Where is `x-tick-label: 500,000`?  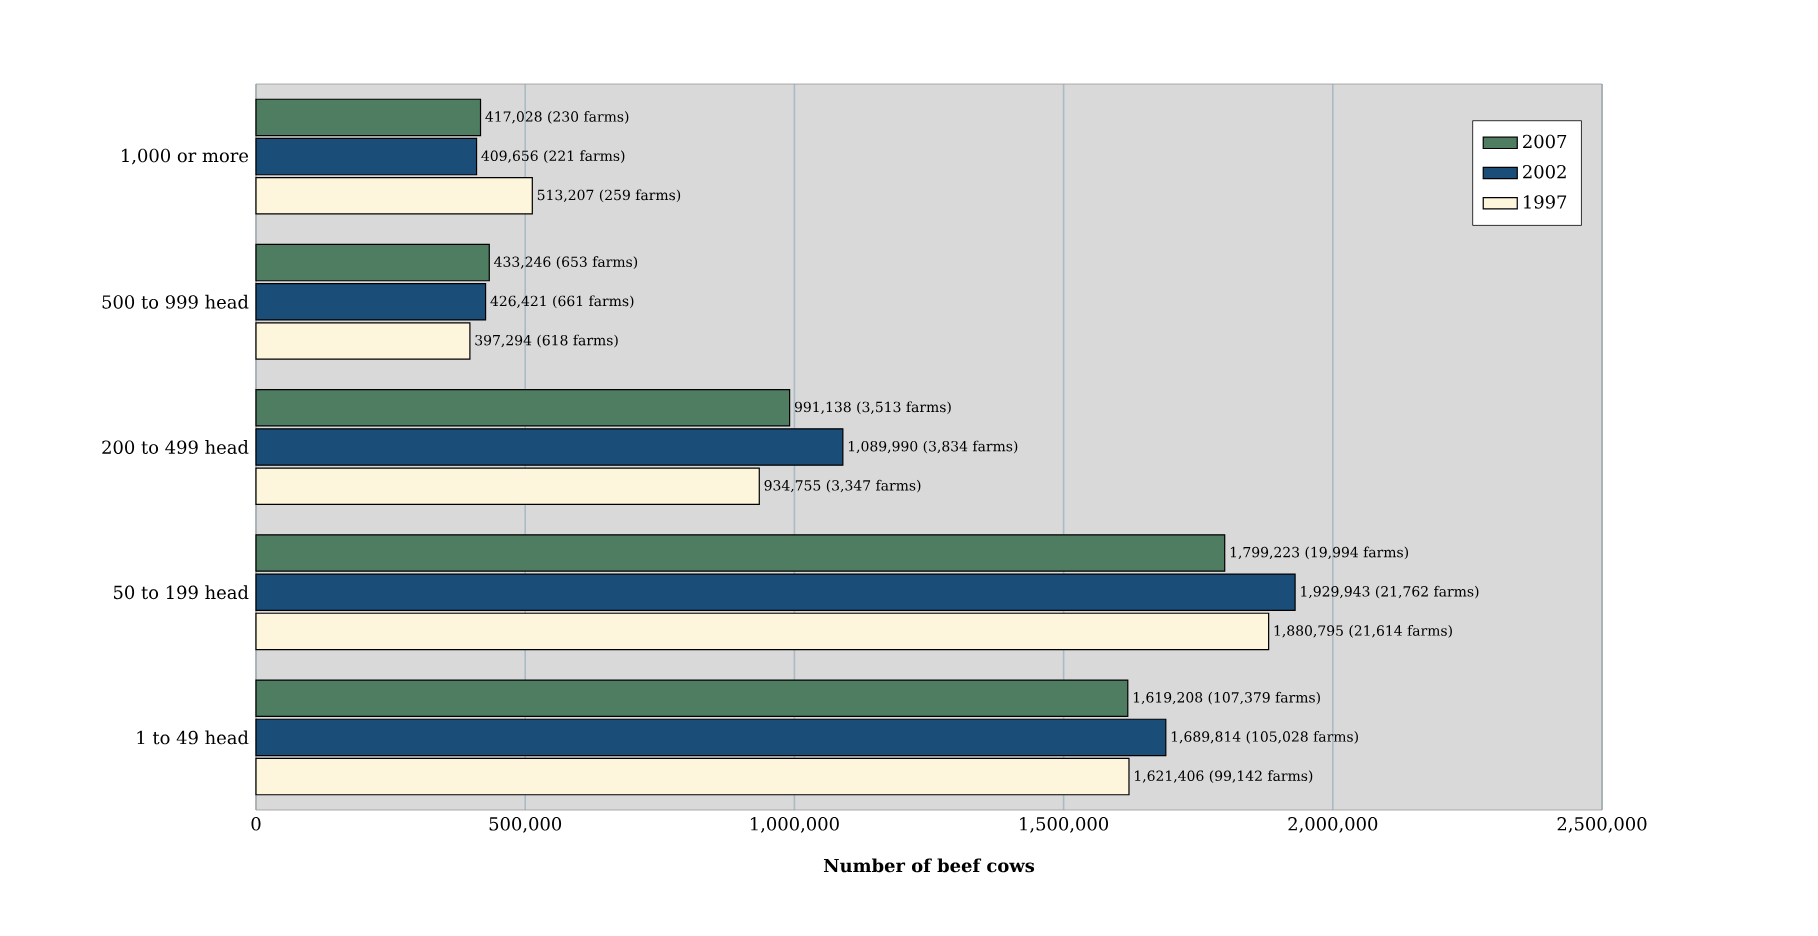
x-tick-label: 500,000 is located at coordinates (525, 825).